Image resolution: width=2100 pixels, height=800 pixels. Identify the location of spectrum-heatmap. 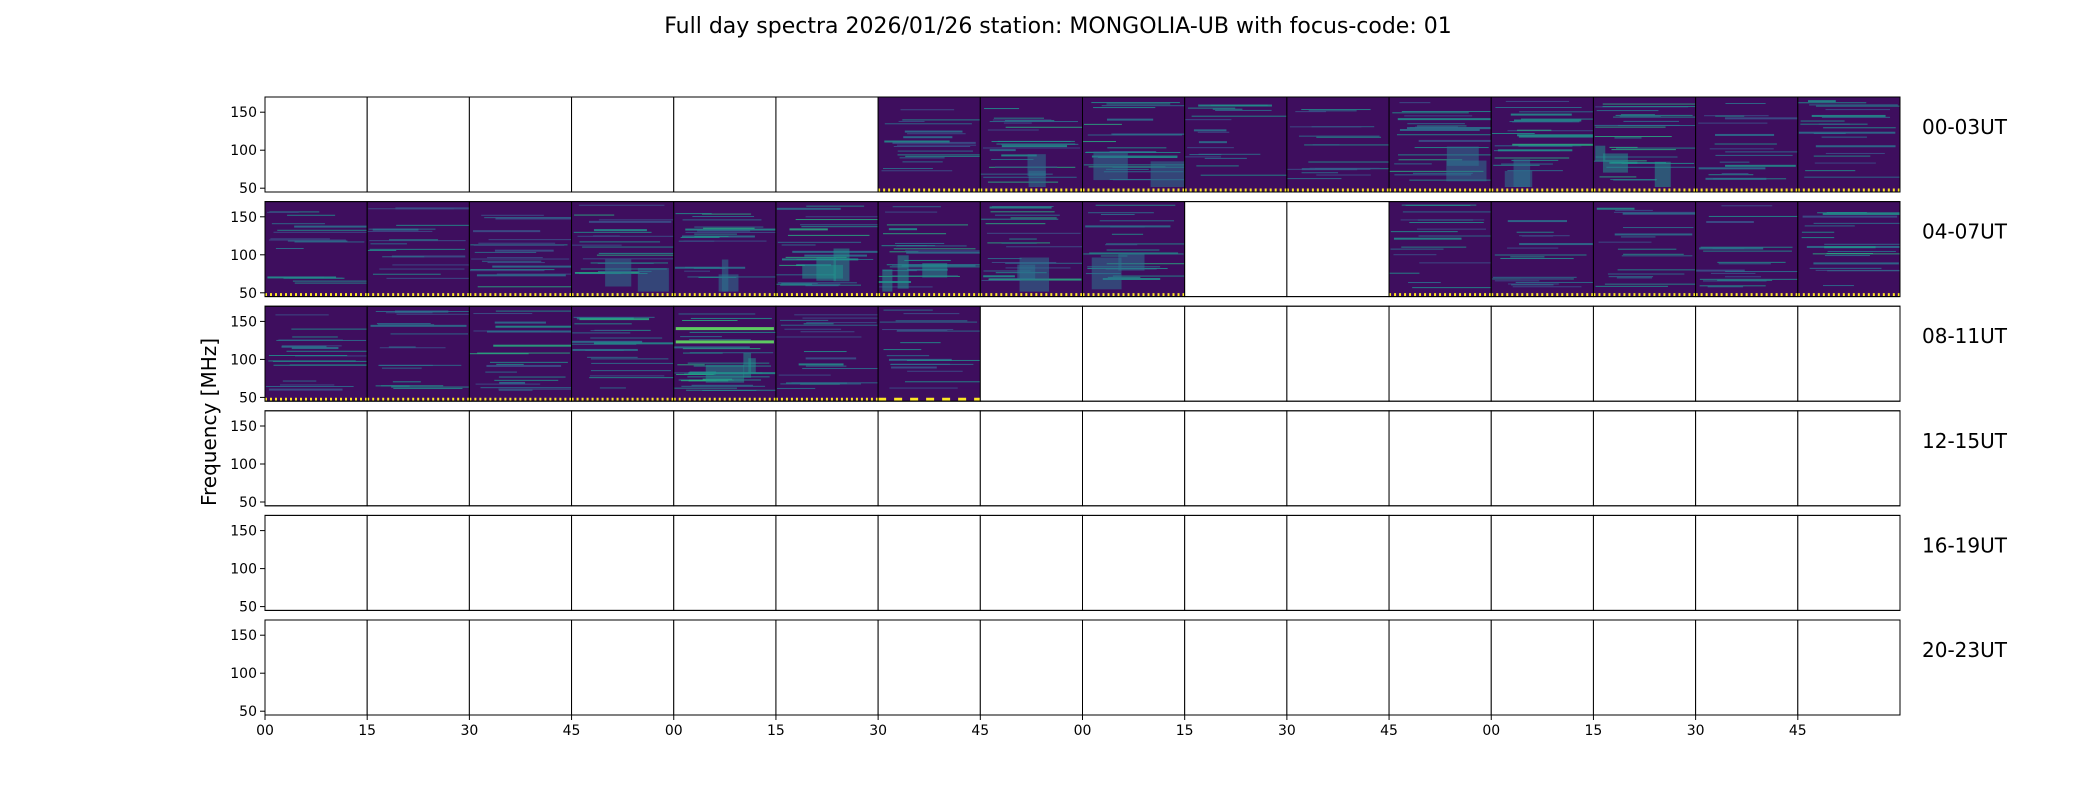
(1848, 144).